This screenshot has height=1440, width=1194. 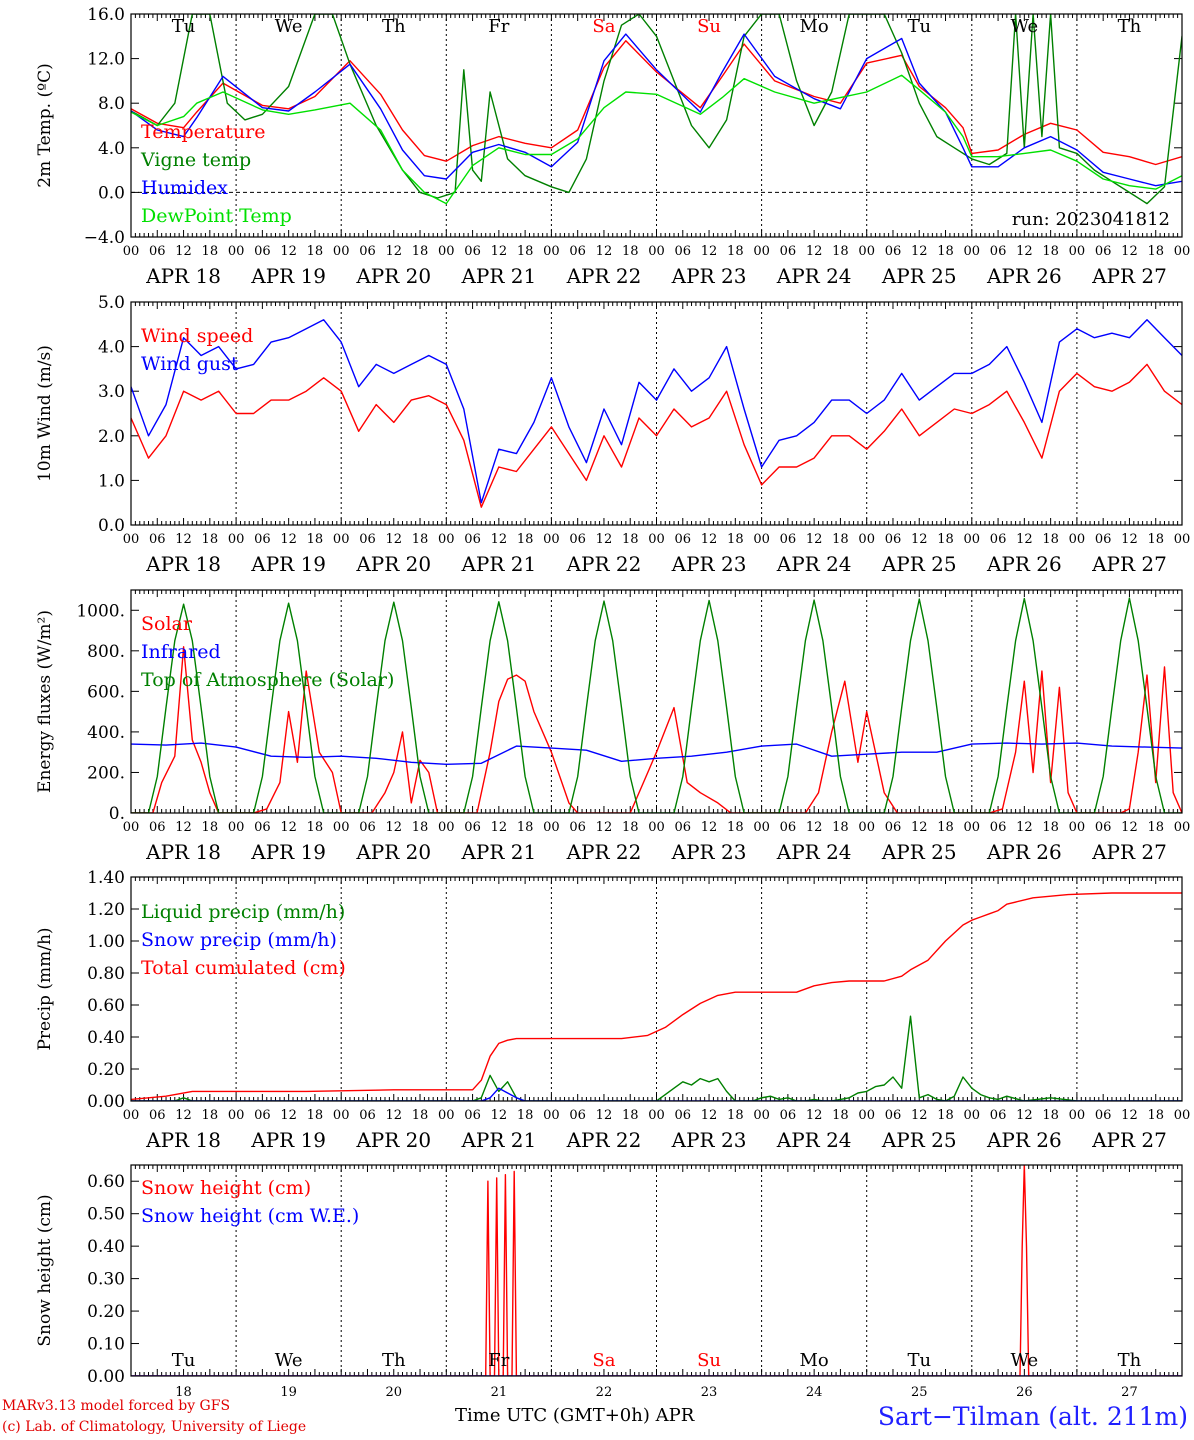 I want to click on y-tick-label: 400., so click(x=106, y=733).